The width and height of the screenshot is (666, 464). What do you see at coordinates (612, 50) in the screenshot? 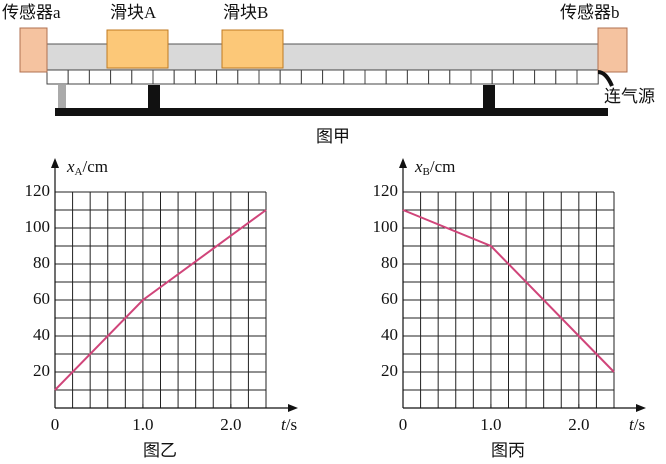
I see `sensor-b` at bounding box center [612, 50].